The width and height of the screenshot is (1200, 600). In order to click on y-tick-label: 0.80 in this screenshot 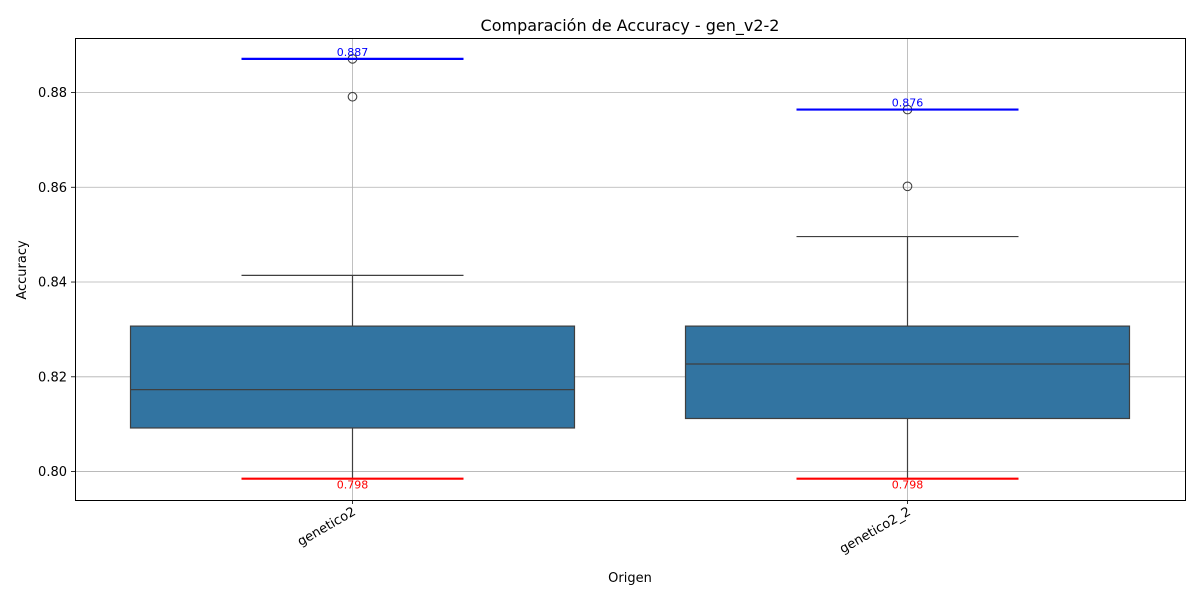, I will do `click(52, 472)`.